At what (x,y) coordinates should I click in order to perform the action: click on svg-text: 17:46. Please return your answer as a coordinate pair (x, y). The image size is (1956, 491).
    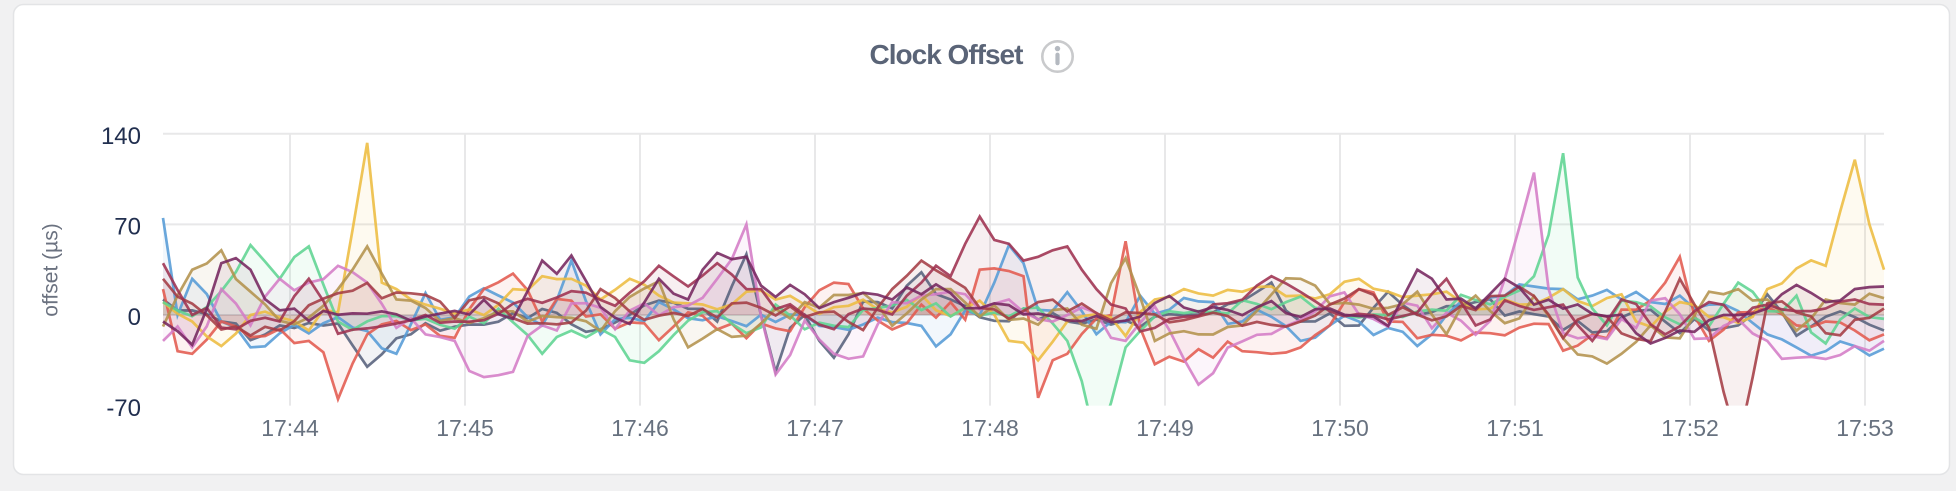
    Looking at the image, I should click on (640, 428).